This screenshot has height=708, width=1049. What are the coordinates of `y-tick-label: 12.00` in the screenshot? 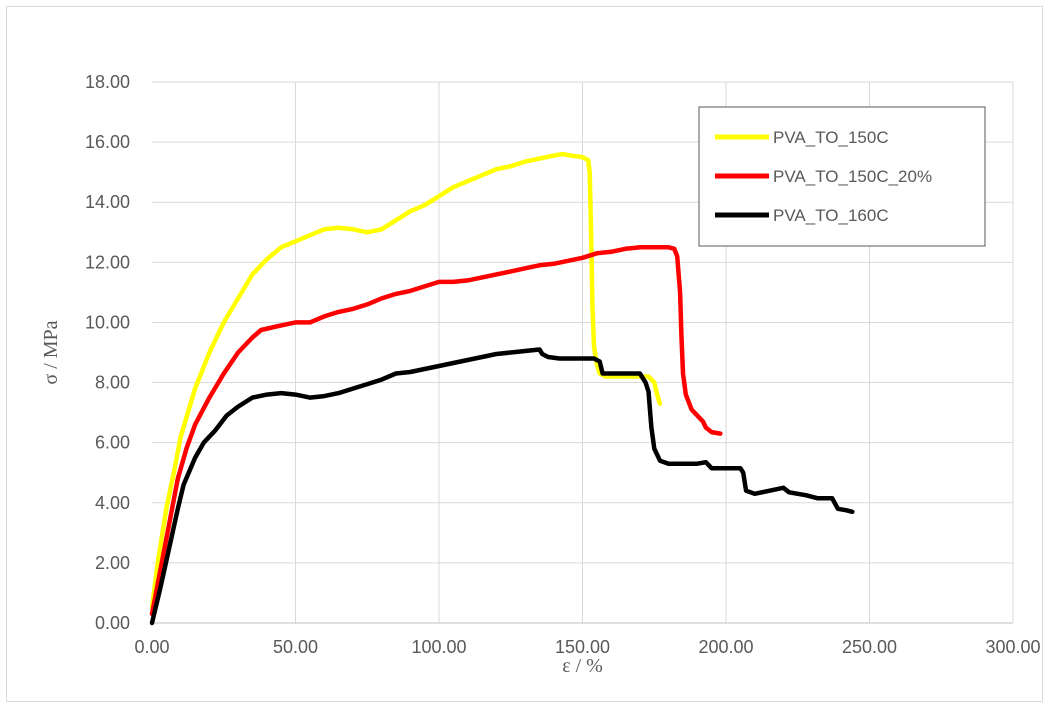 It's located at (107, 262).